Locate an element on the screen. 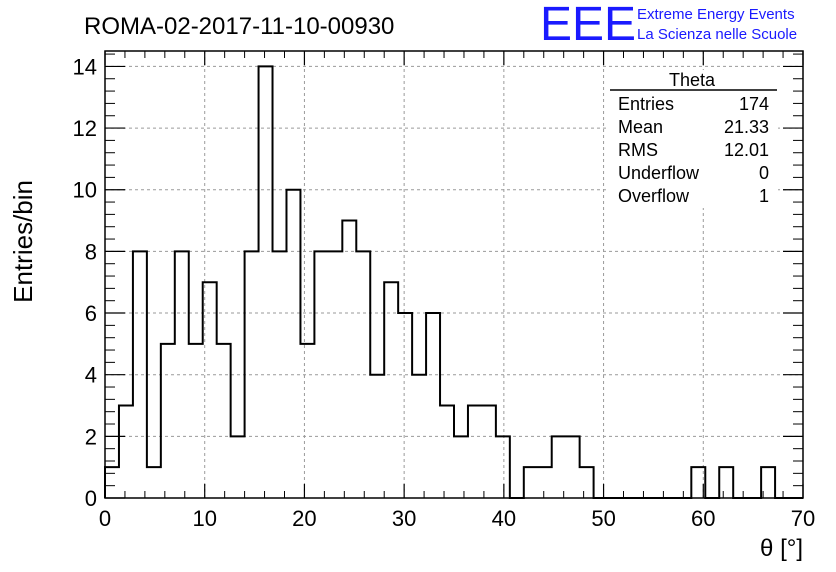  y-tick-label: 0 is located at coordinates (91, 498).